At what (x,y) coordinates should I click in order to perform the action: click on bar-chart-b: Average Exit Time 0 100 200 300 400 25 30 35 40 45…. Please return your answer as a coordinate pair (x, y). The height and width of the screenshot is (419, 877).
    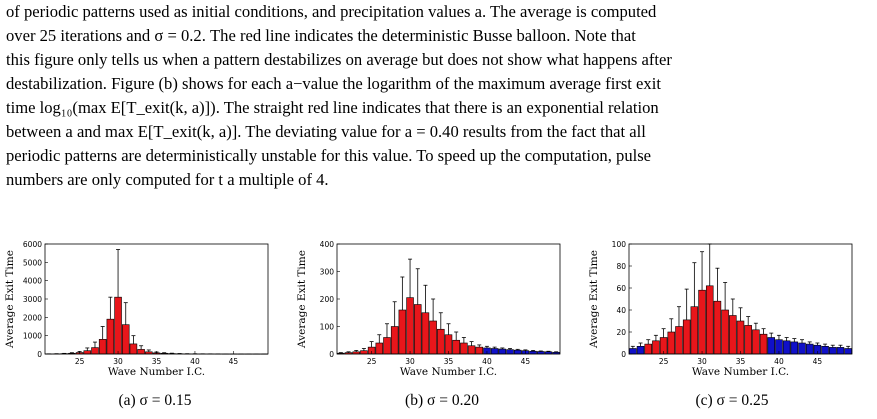
    Looking at the image, I should click on (428, 308).